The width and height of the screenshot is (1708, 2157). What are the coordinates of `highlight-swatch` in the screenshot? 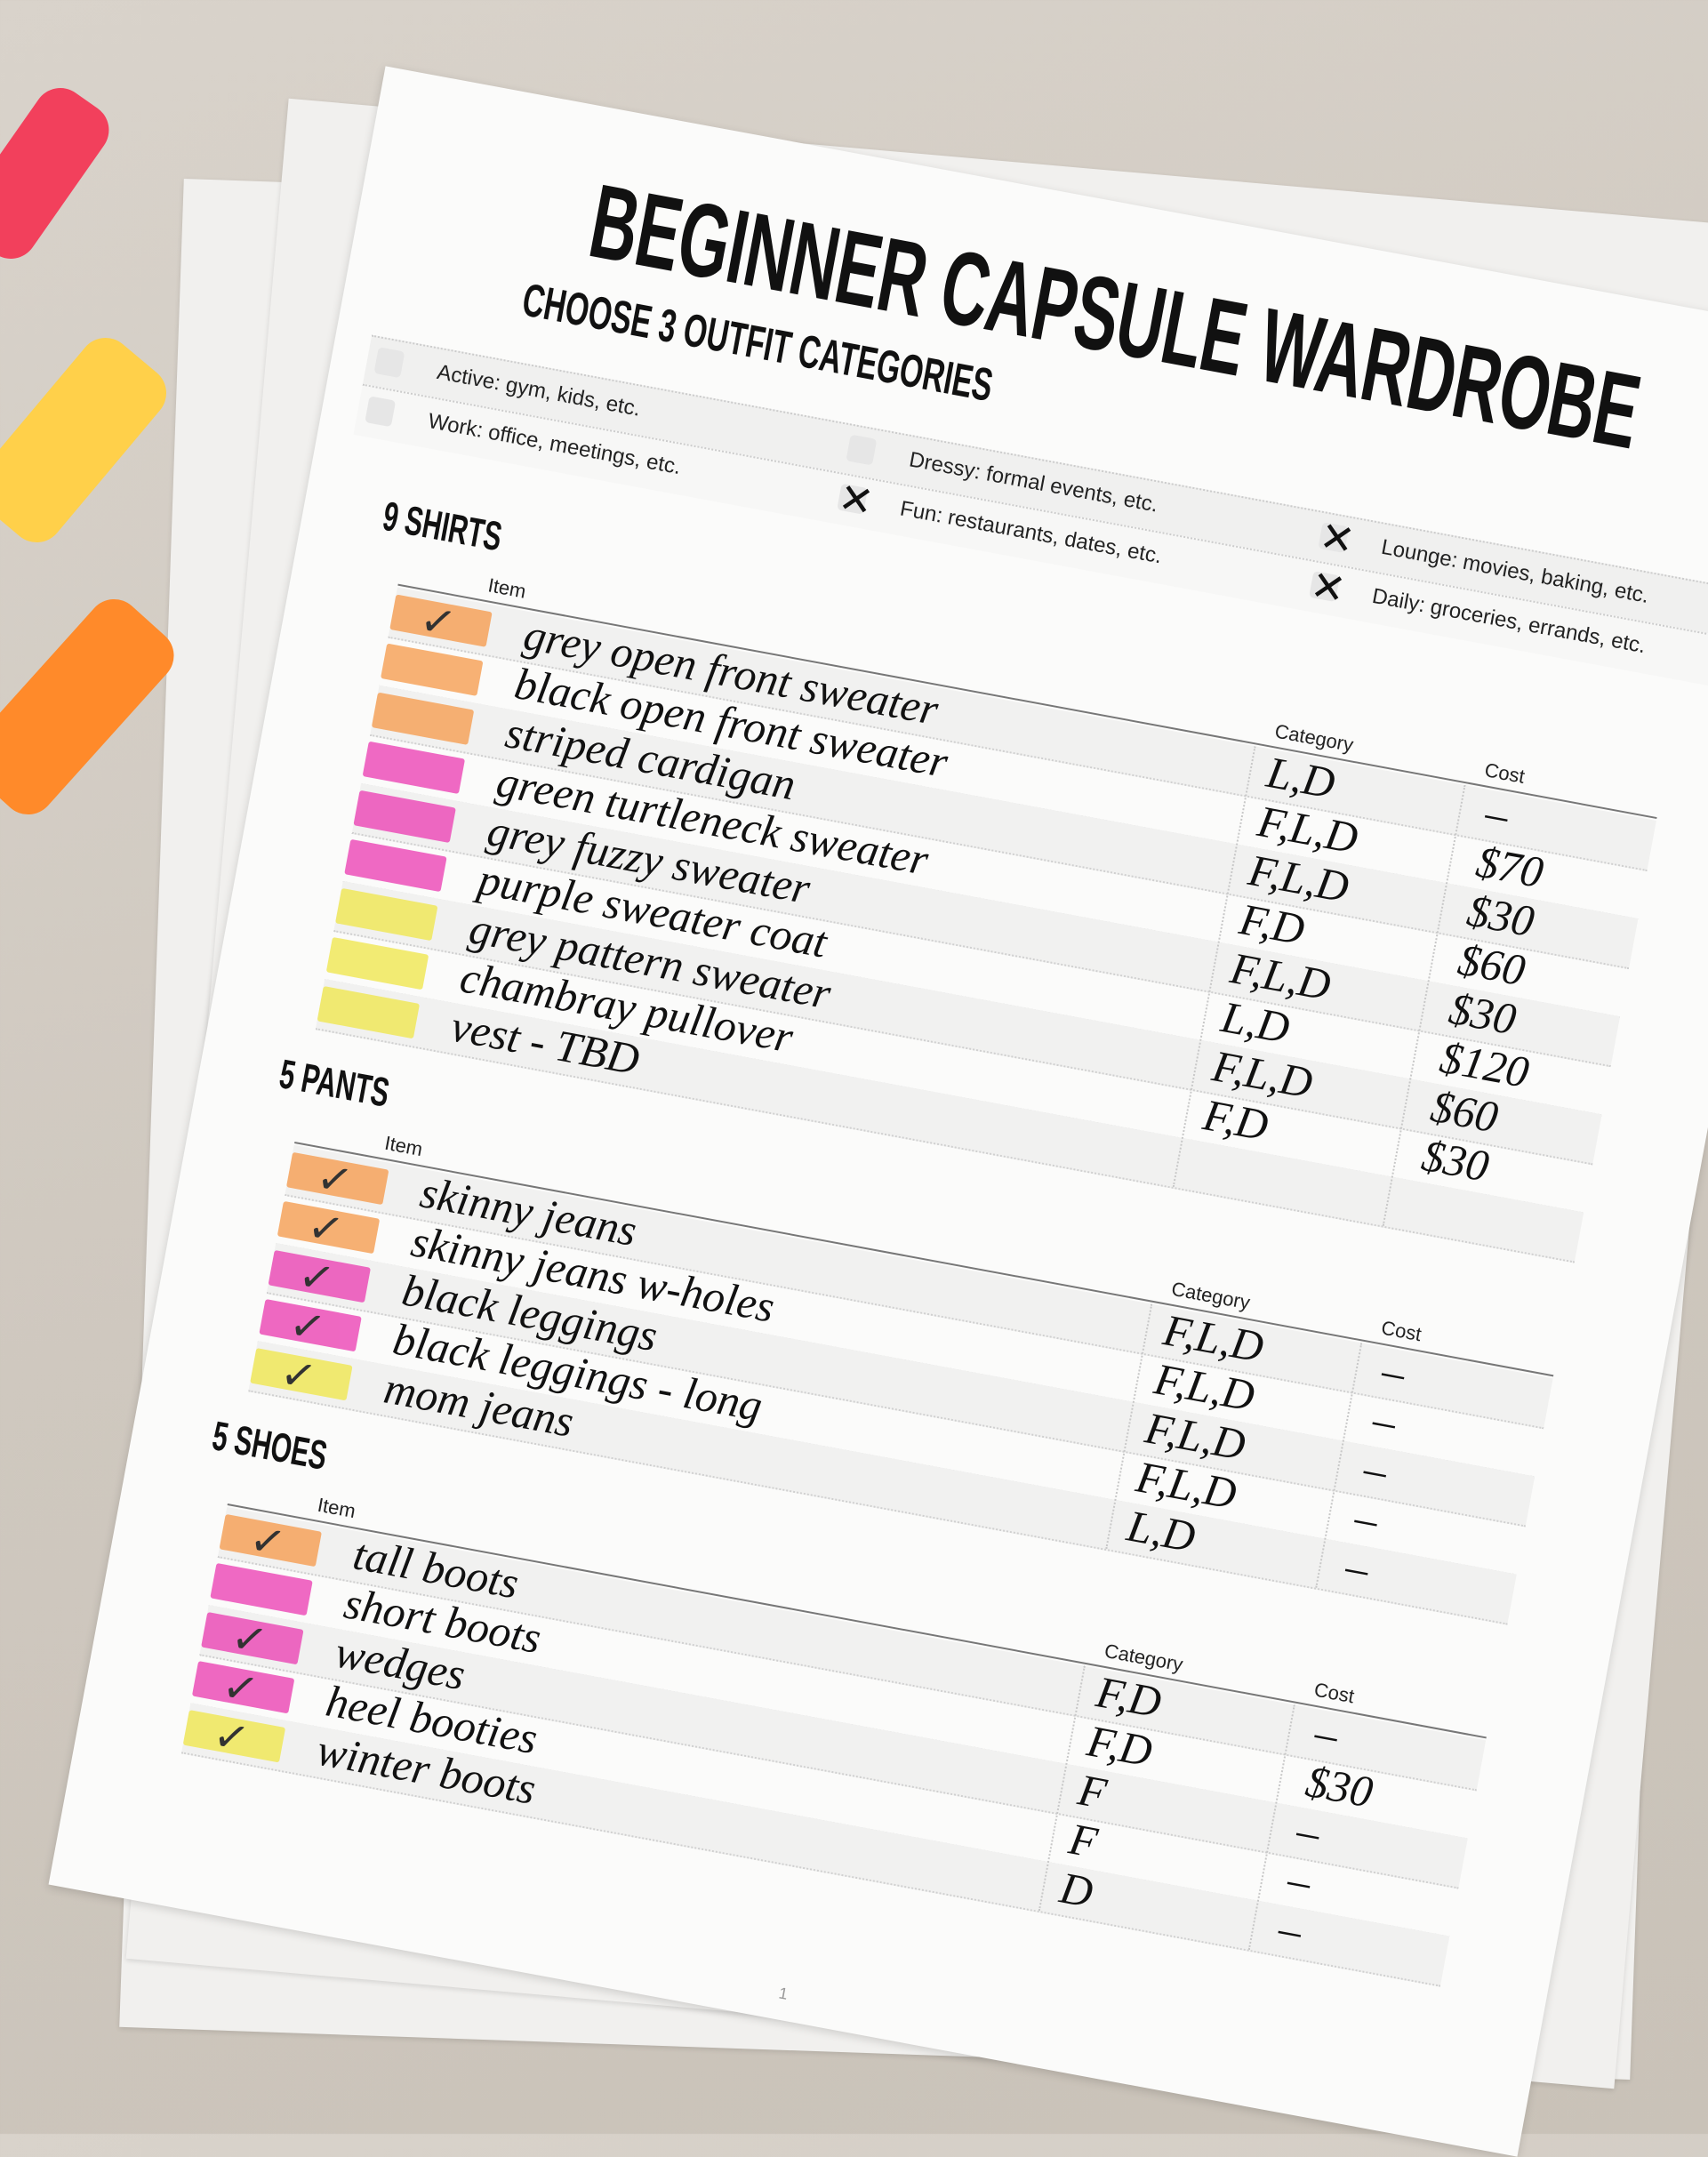 It's located at (369, 1012).